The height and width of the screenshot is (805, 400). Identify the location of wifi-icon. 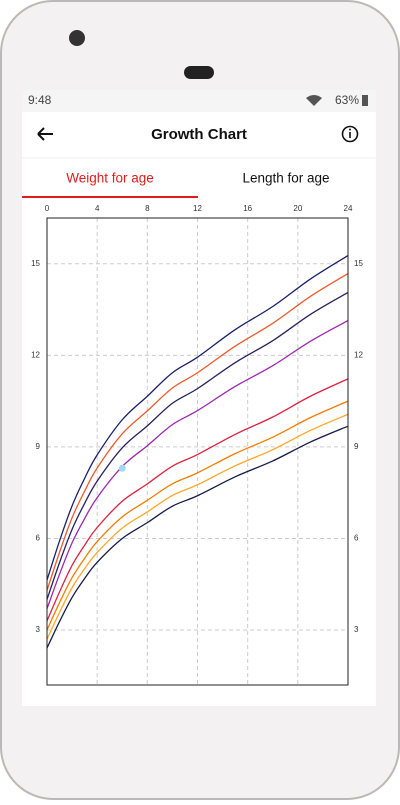
(314, 100).